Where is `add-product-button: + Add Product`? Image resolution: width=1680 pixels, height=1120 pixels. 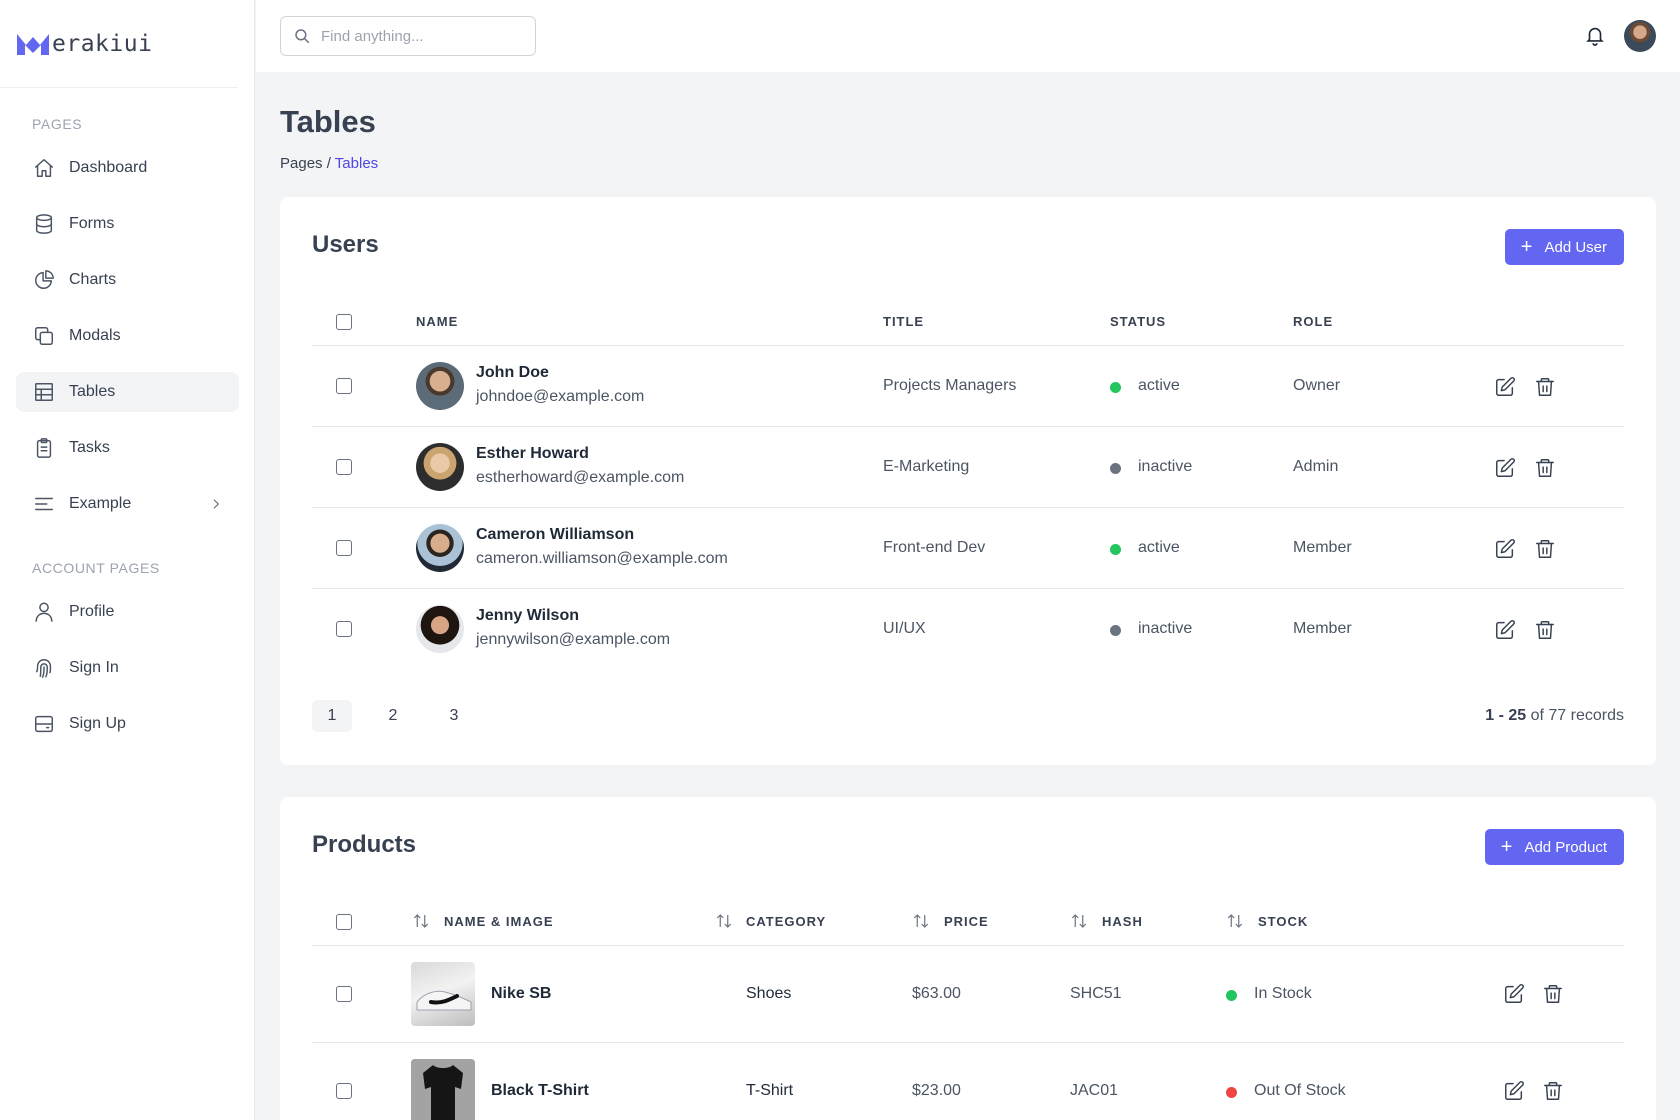
add-product-button: + Add Product is located at coordinates (1554, 847).